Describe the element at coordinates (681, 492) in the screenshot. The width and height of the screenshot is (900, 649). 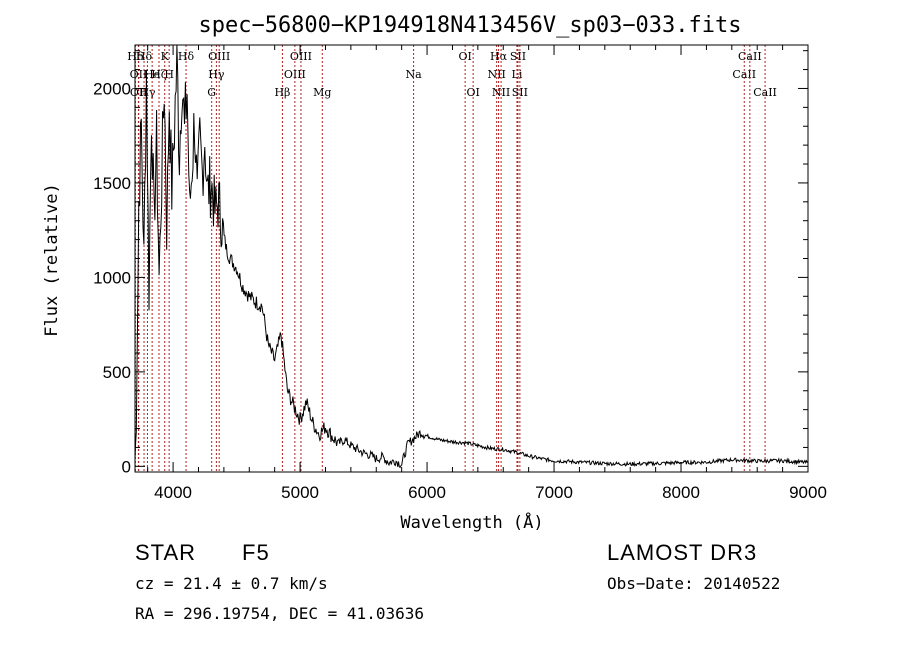
I see `x-tick-label: 8000` at that location.